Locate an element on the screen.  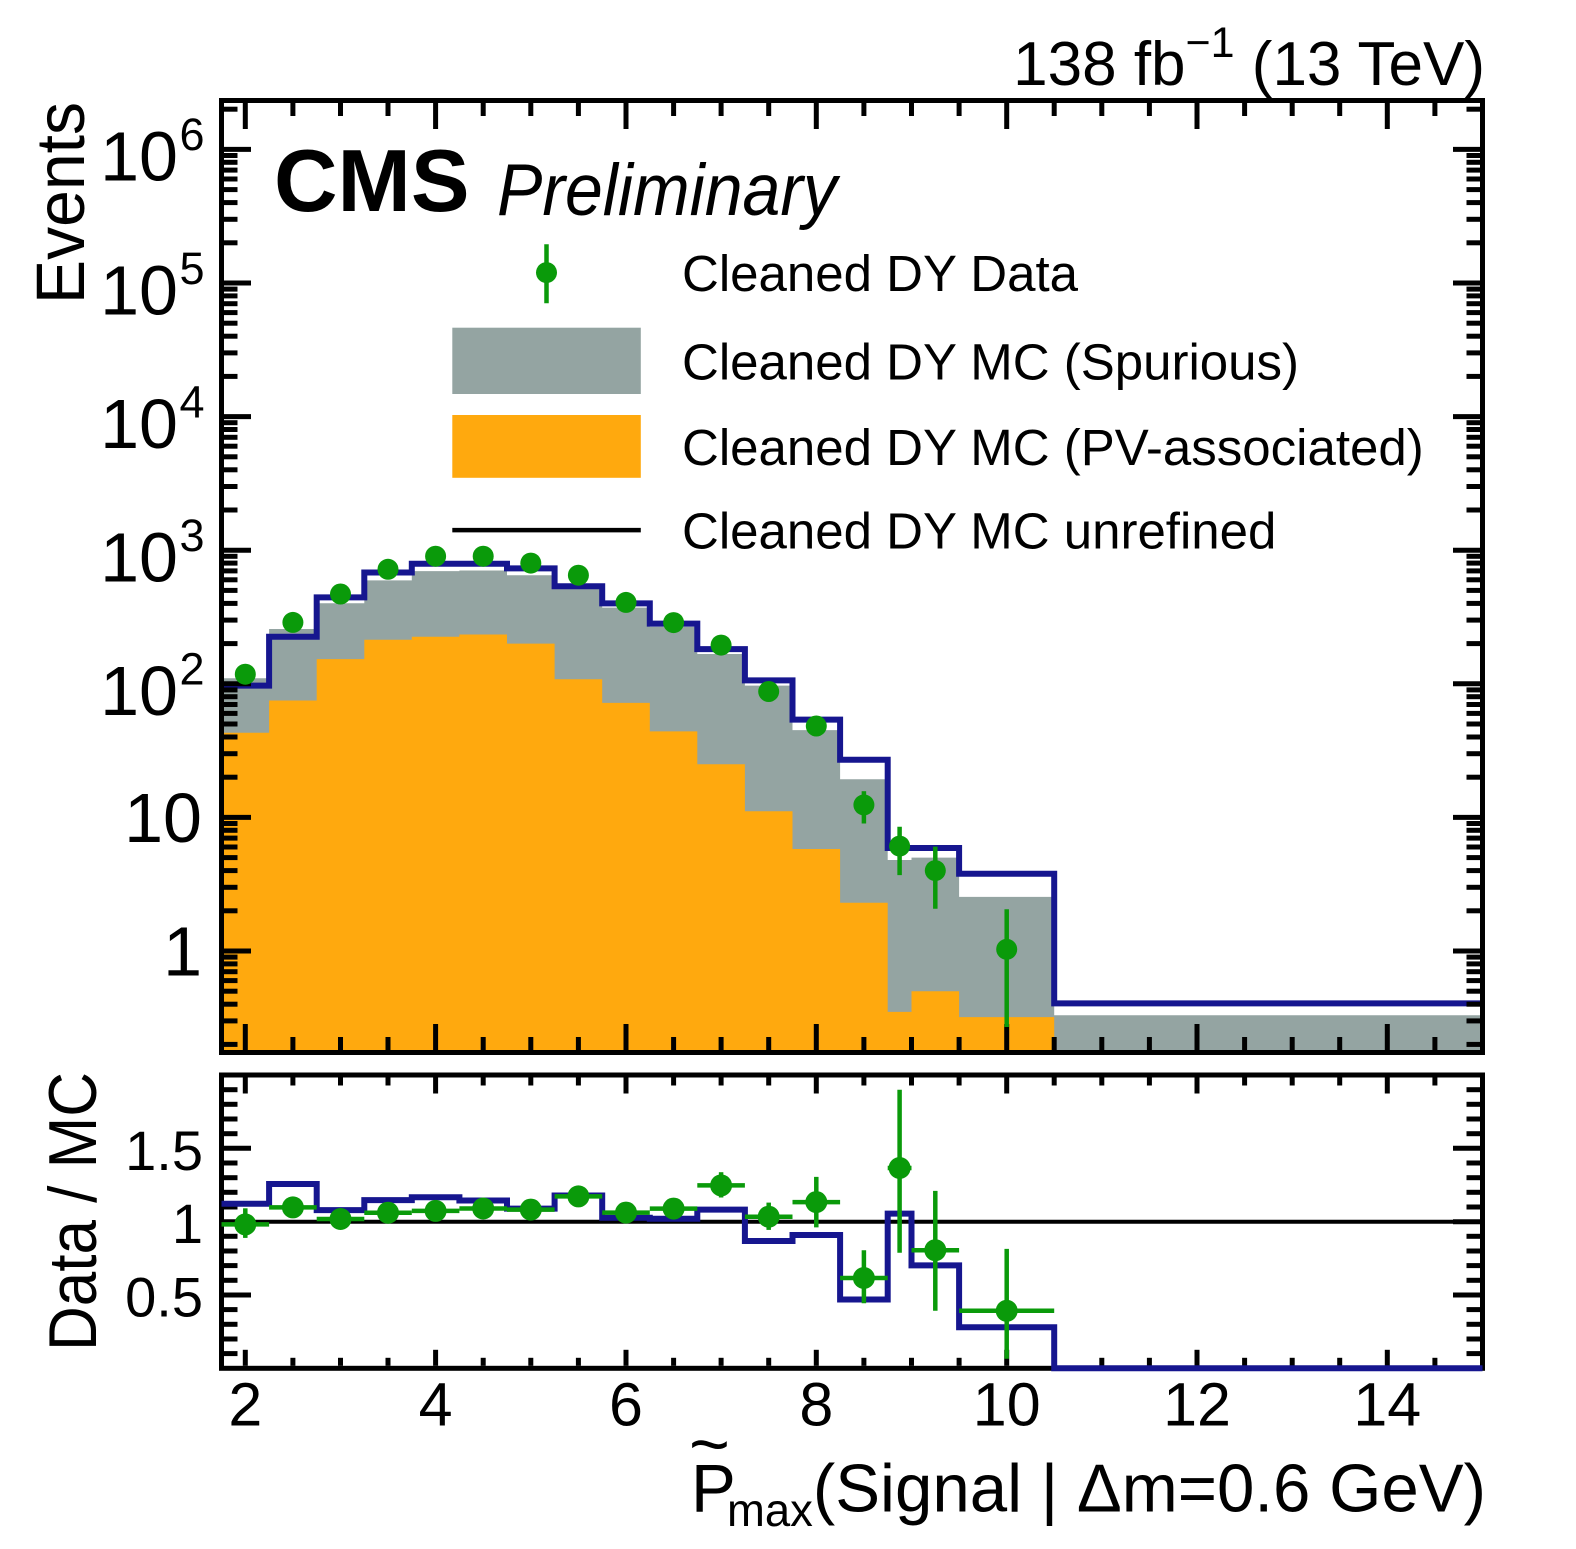
svg-text: 14 is located at coordinates (1387, 1405).